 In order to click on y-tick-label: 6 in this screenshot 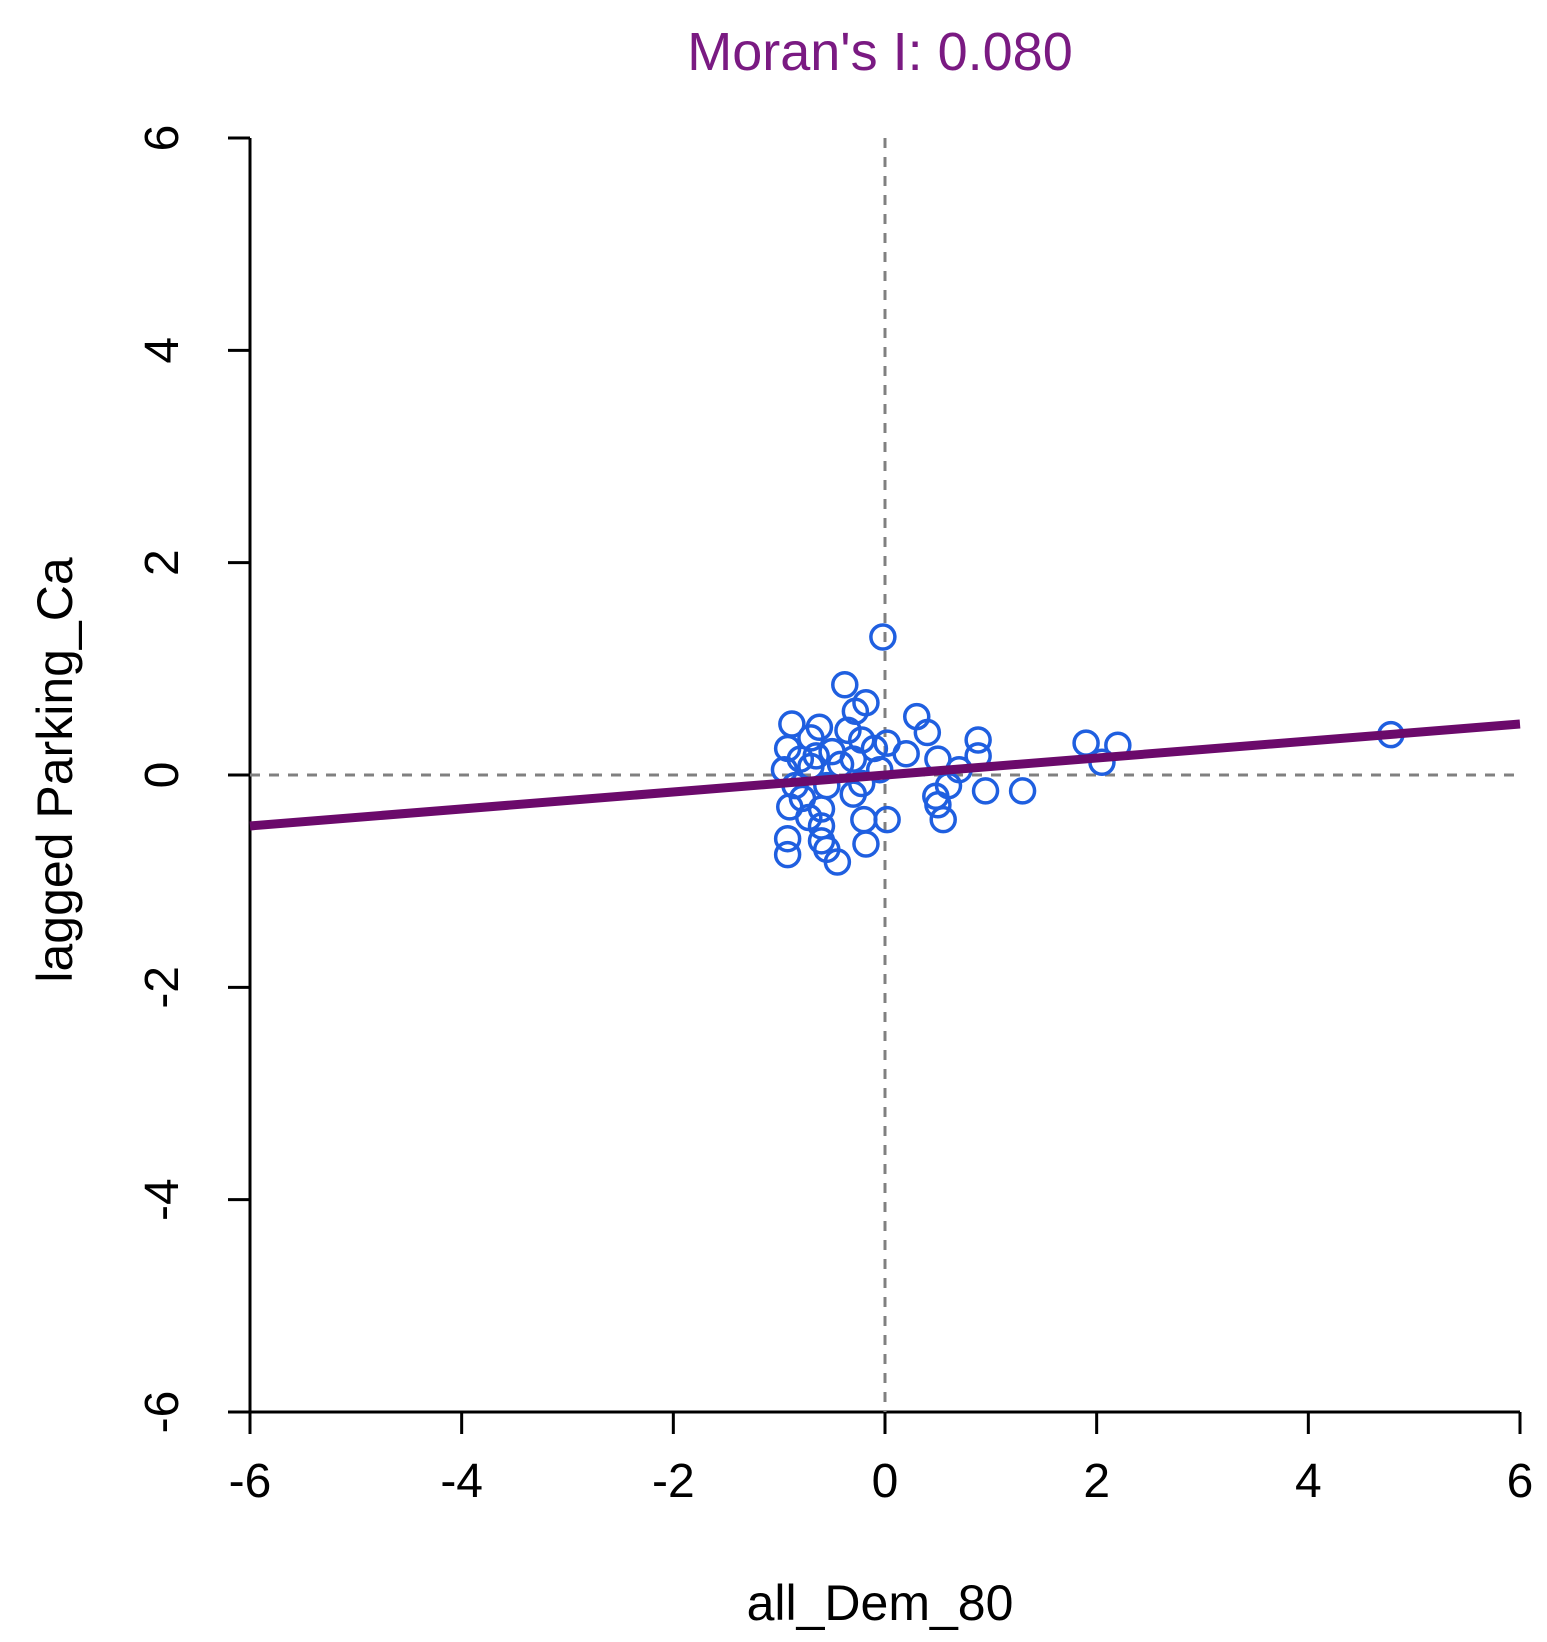, I will do `click(162, 138)`.